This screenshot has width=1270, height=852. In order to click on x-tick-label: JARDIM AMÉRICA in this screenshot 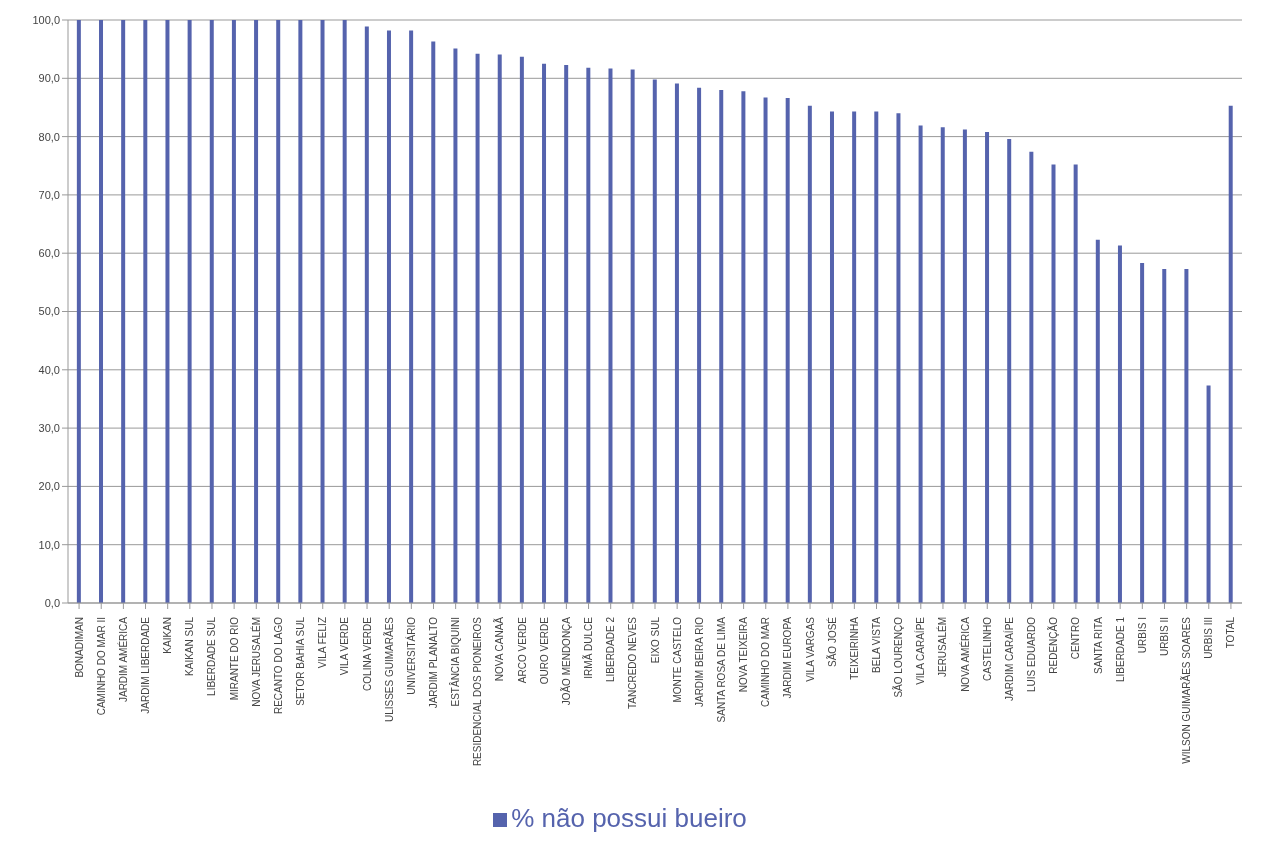, I will do `click(122, 659)`.